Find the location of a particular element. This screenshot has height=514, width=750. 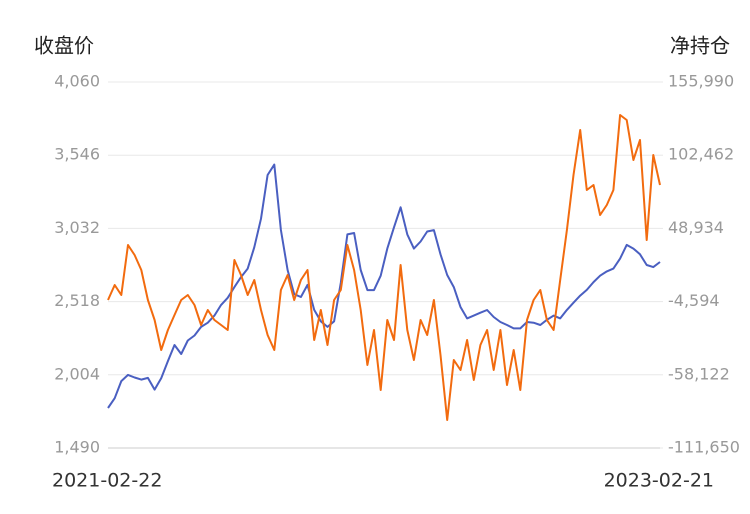

y2-tick-label: 102,462 is located at coordinates (701, 154).